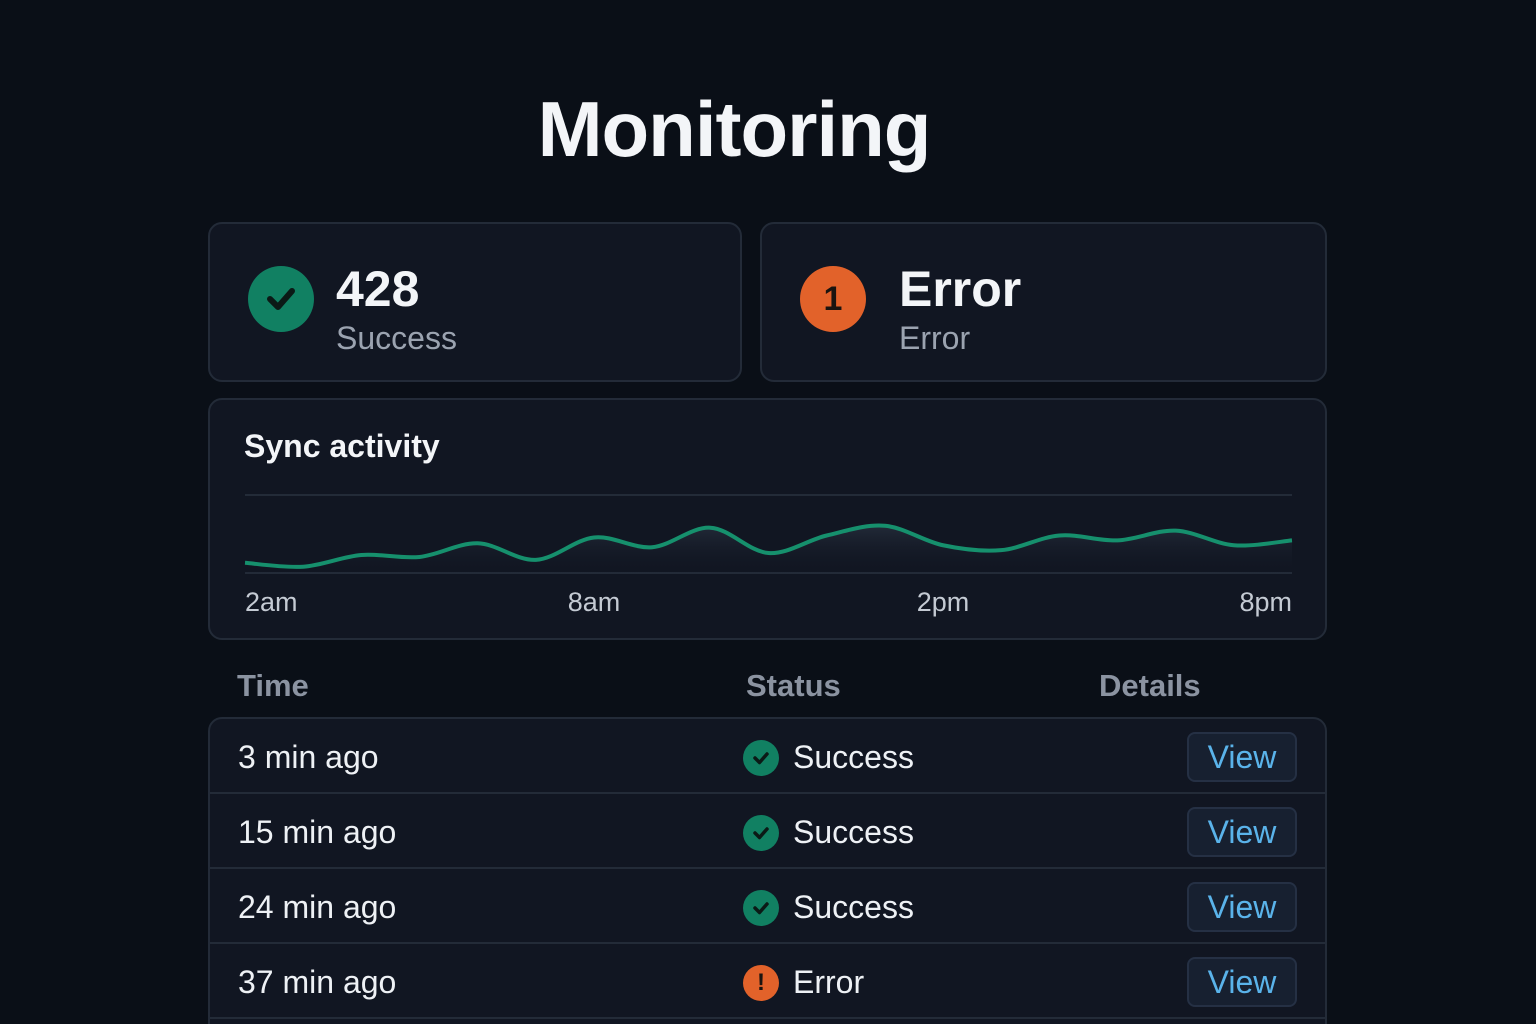  What do you see at coordinates (317, 832) in the screenshot?
I see `row-time: 15 min ago` at bounding box center [317, 832].